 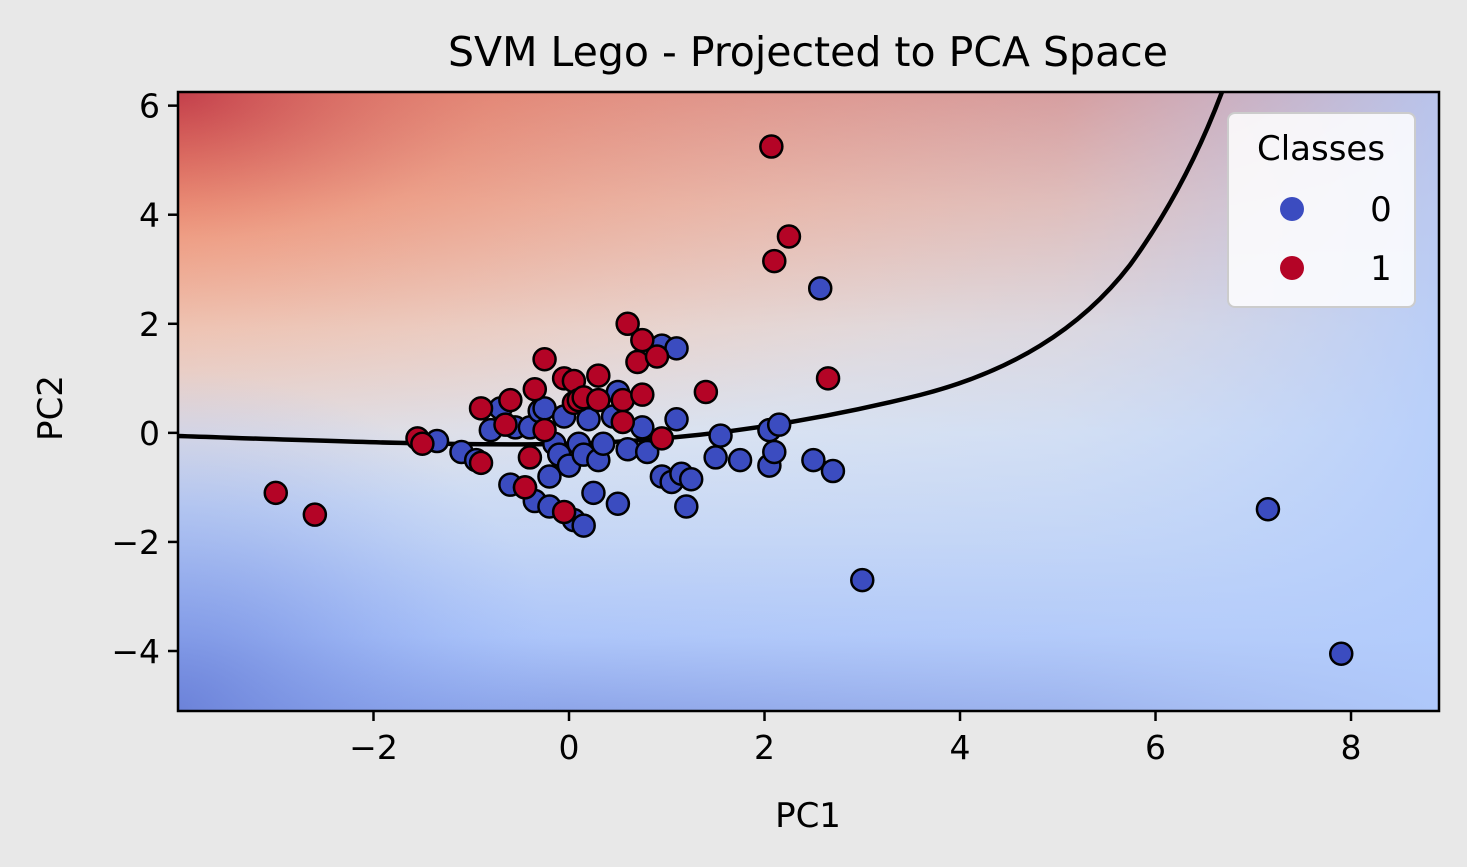 What do you see at coordinates (1155, 747) in the screenshot?
I see `x-tick-label: 6` at bounding box center [1155, 747].